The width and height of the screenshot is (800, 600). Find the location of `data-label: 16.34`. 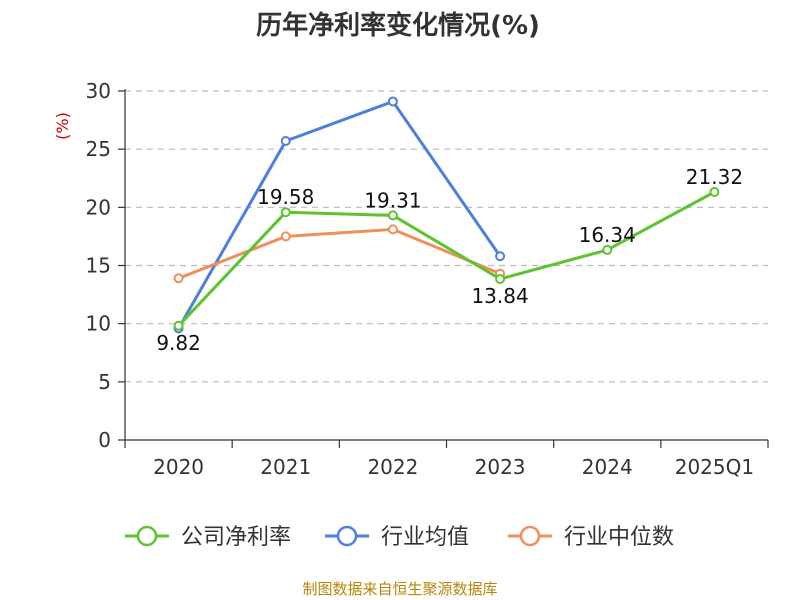

data-label: 16.34 is located at coordinates (607, 235).